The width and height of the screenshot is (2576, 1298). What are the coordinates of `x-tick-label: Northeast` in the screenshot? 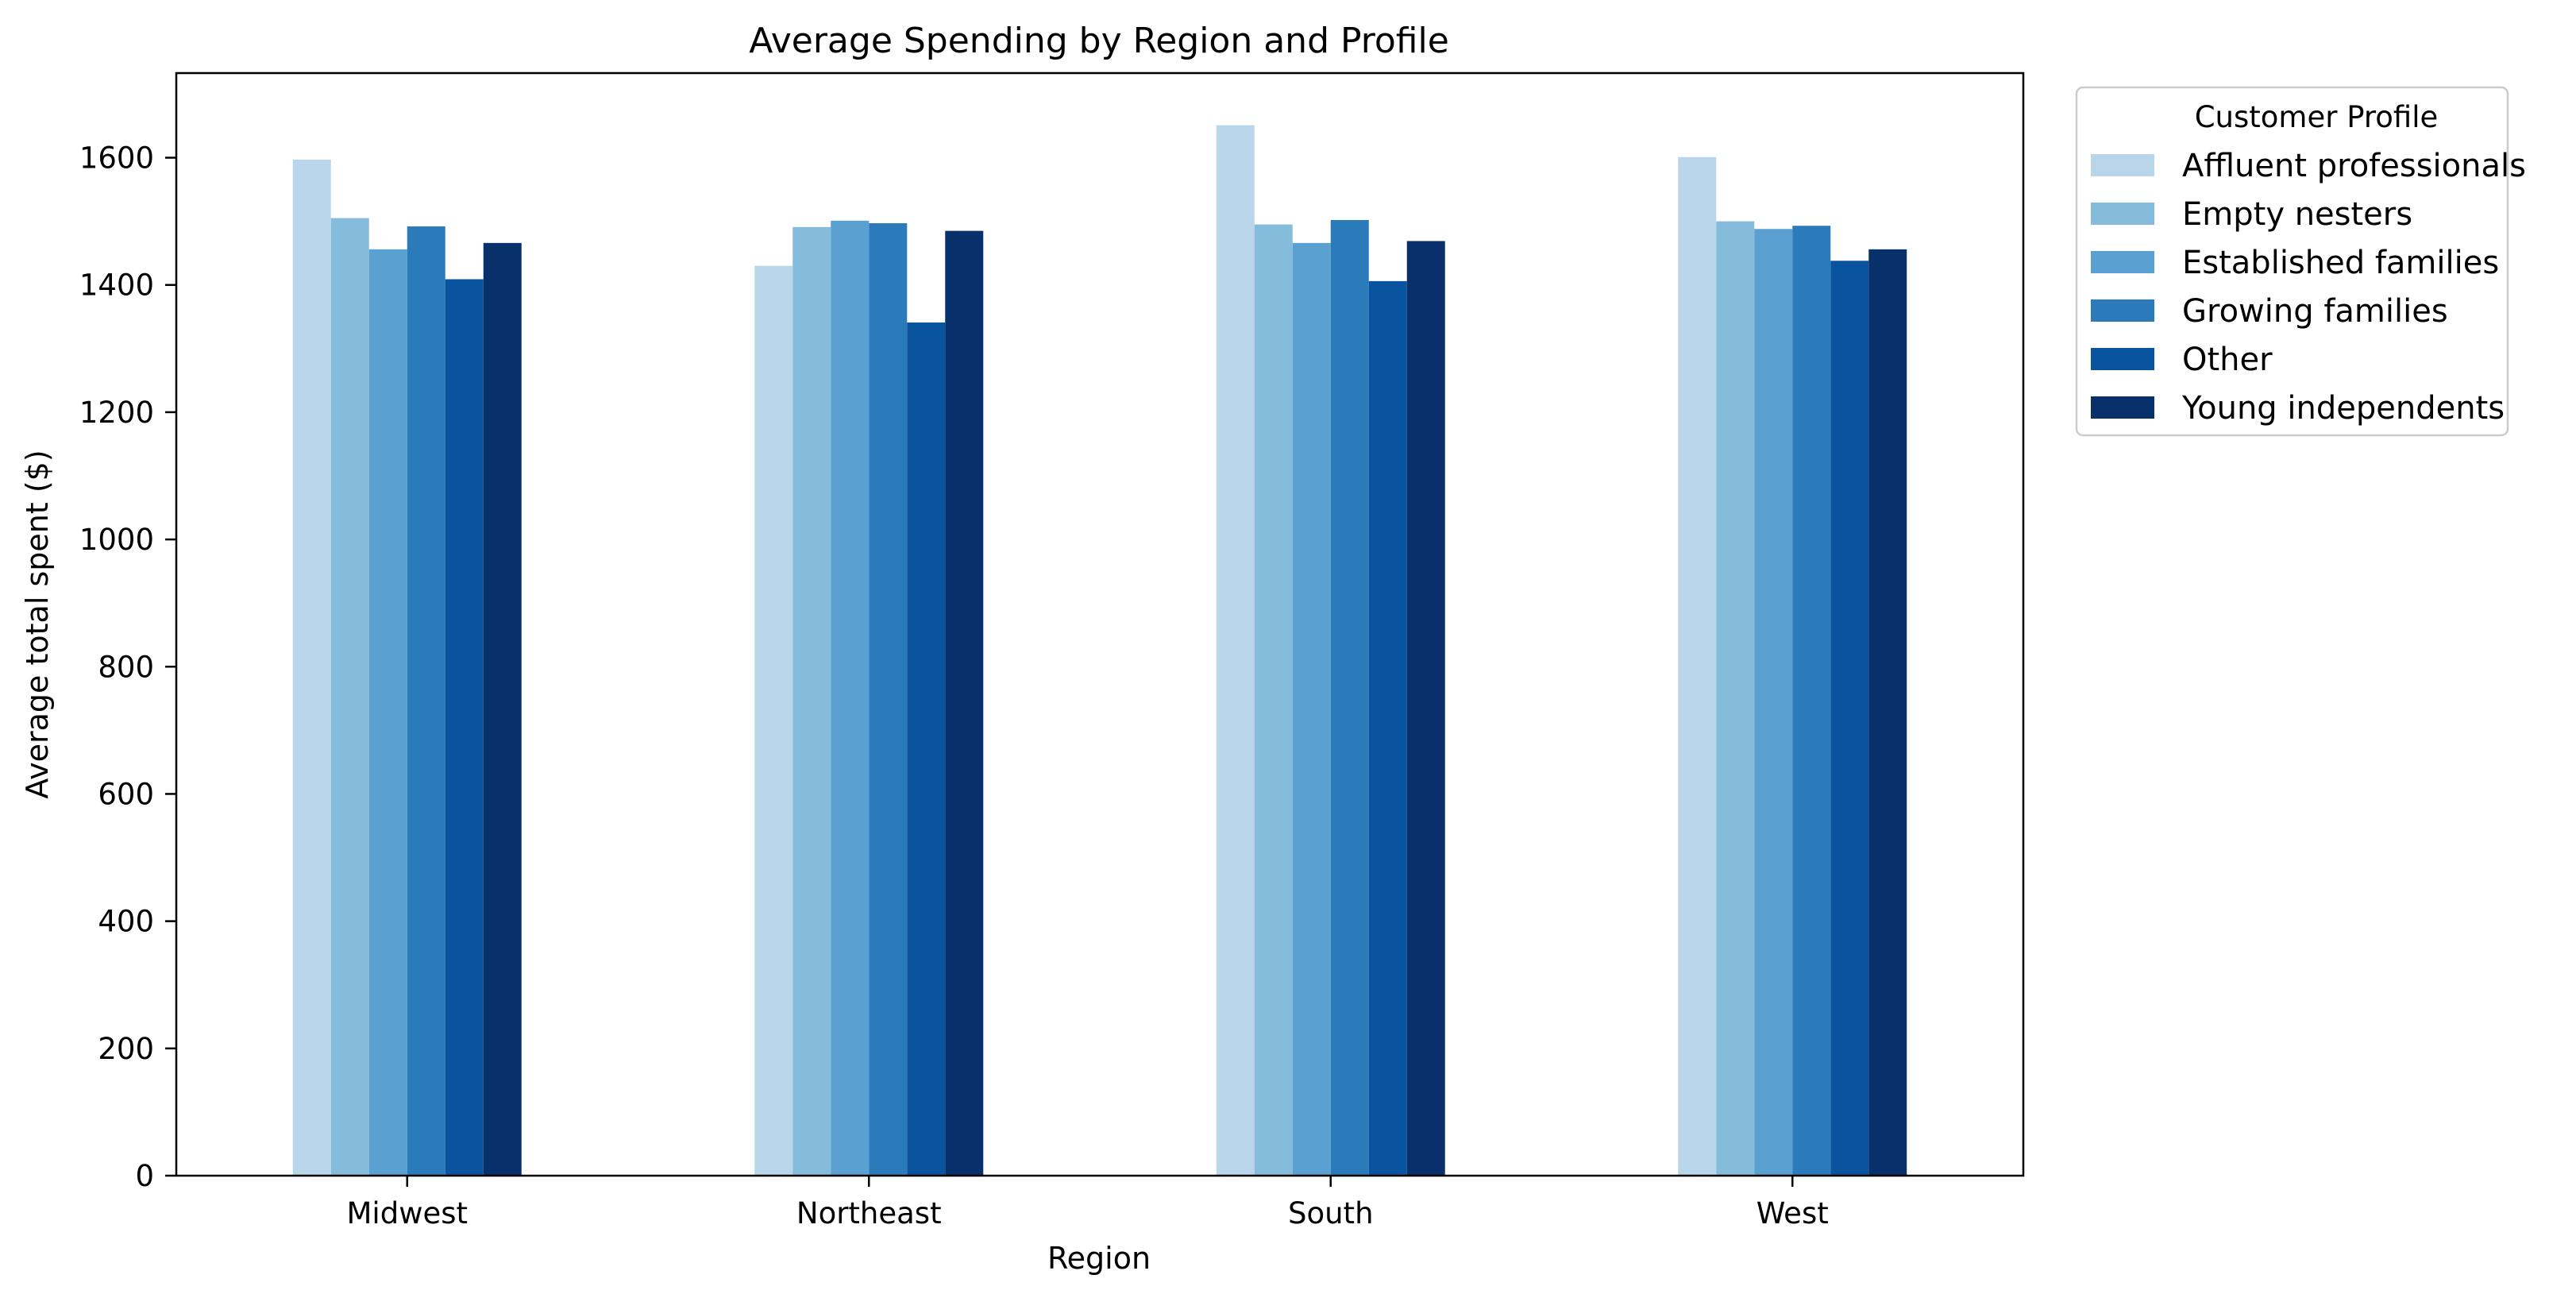 It's located at (869, 1213).